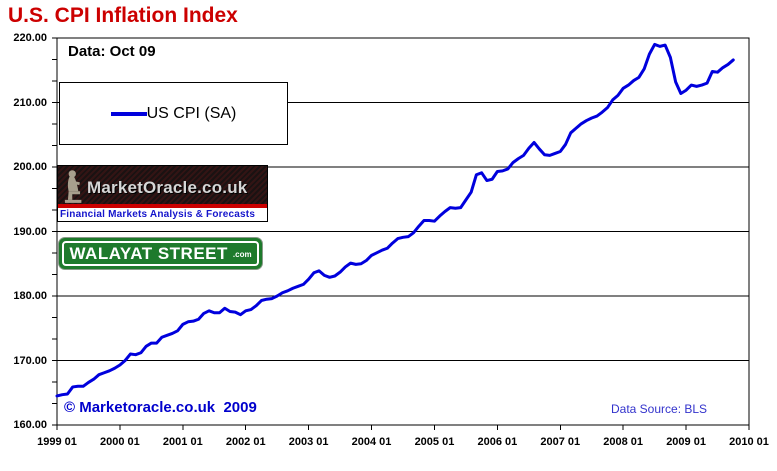 This screenshot has height=471, width=777. Describe the element at coordinates (371, 442) in the screenshot. I see `x-axis-tick-label: 2004 01` at that location.